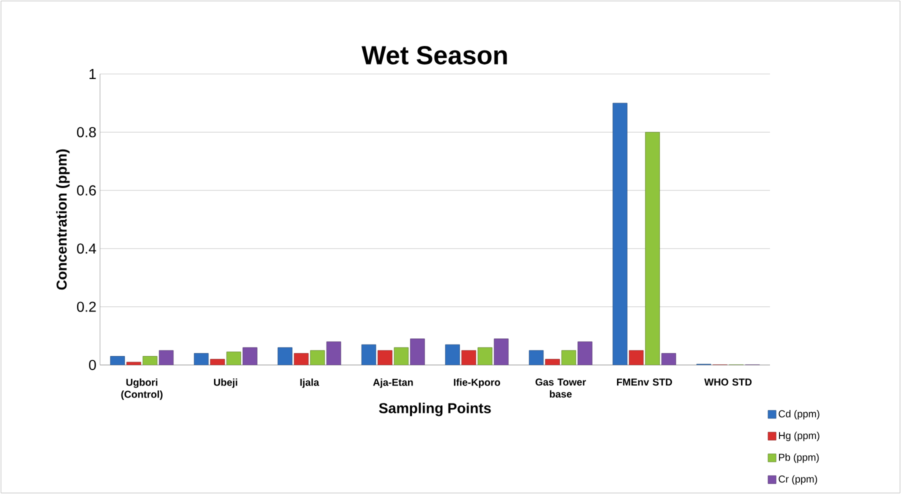 This screenshot has width=901, height=494. Describe the element at coordinates (86, 248) in the screenshot. I see `y-tick-label: 0.4` at that location.